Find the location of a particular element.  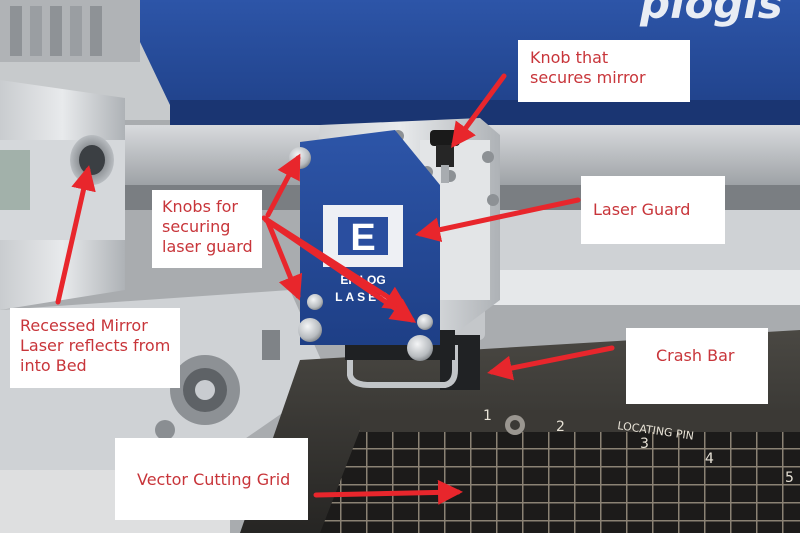

label-line: securing is located at coordinates (196, 226).